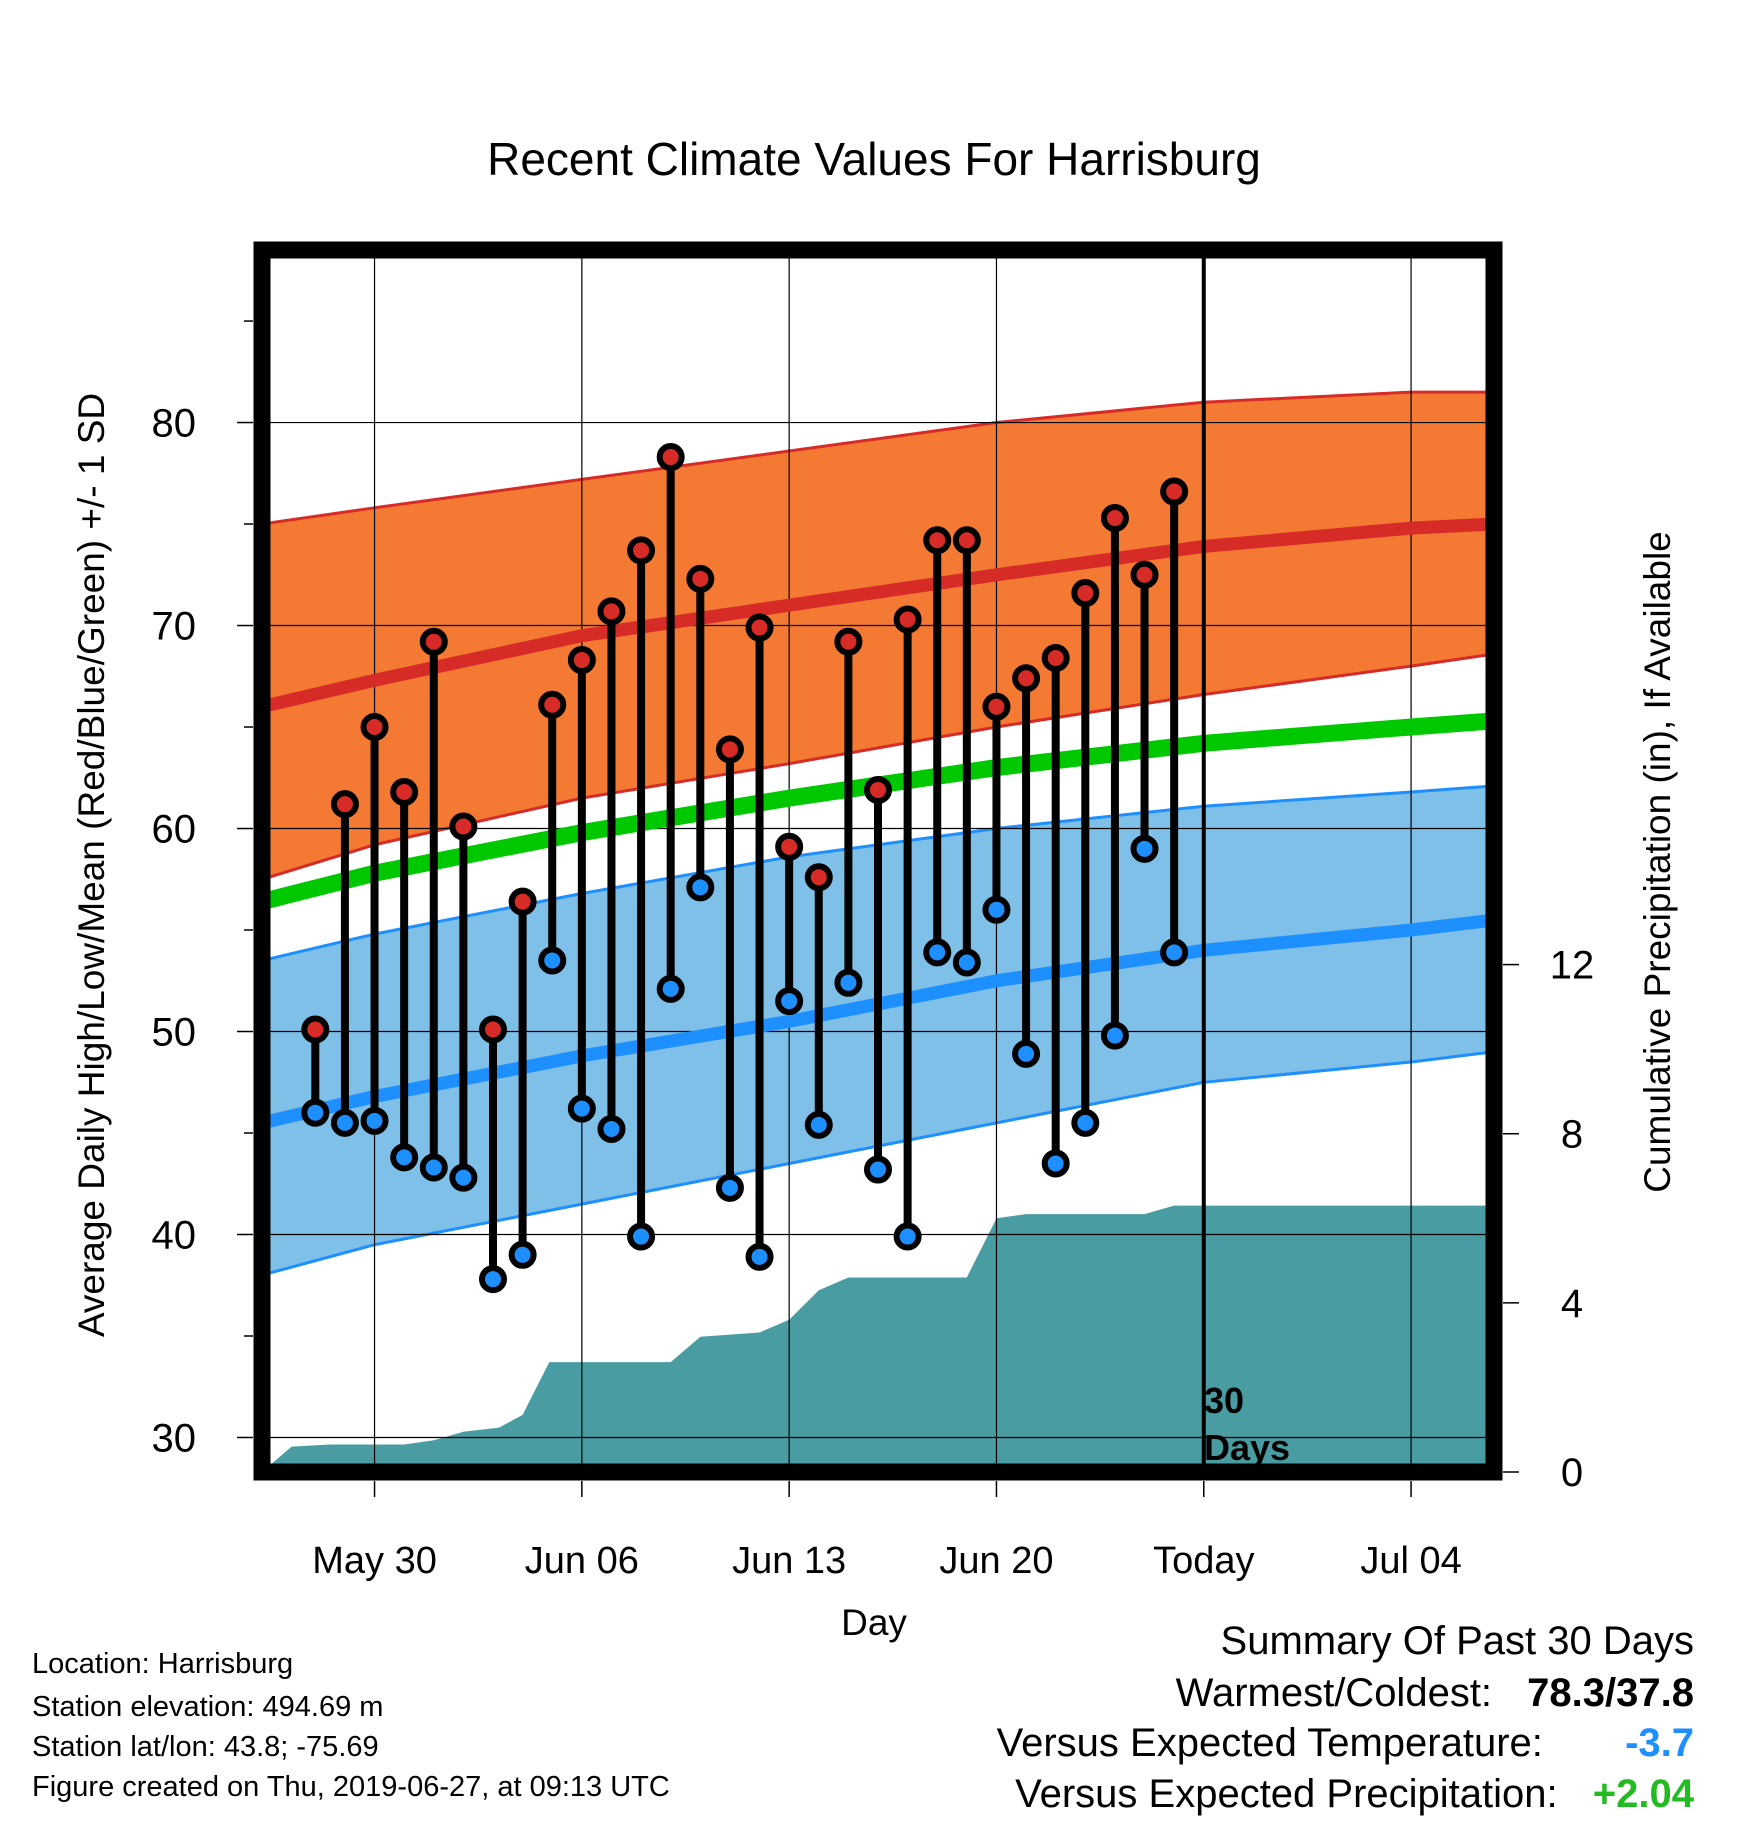  What do you see at coordinates (1247, 1447) in the screenshot?
I see `today-label-line2: Days` at bounding box center [1247, 1447].